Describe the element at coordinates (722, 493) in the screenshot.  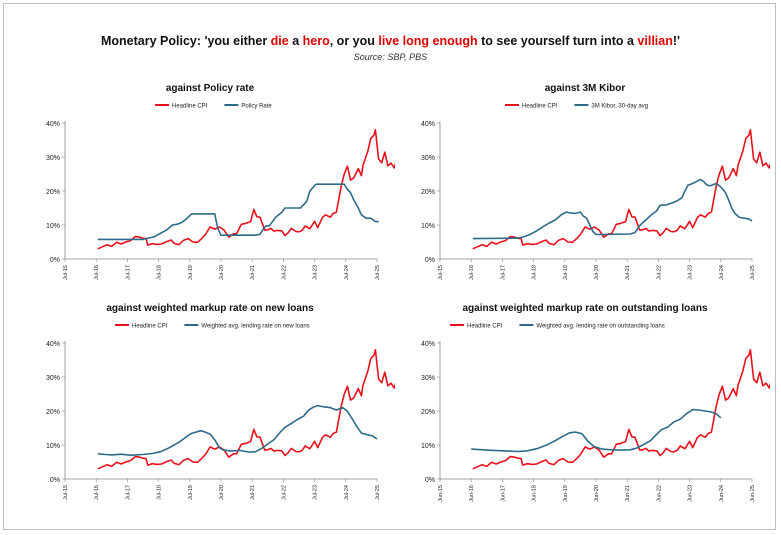
I see `x-tick-label: Jun-24` at that location.